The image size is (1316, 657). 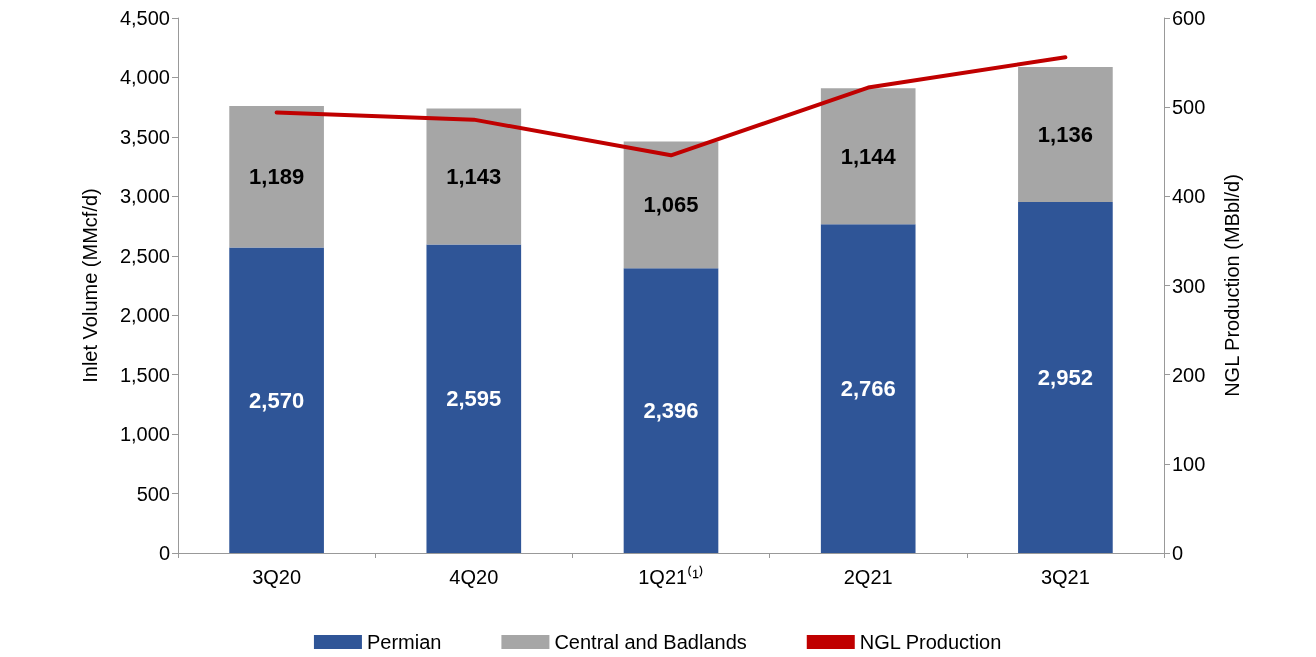 I want to click on x-tick-label: 1Q21⁽¹⁾, so click(x=671, y=576).